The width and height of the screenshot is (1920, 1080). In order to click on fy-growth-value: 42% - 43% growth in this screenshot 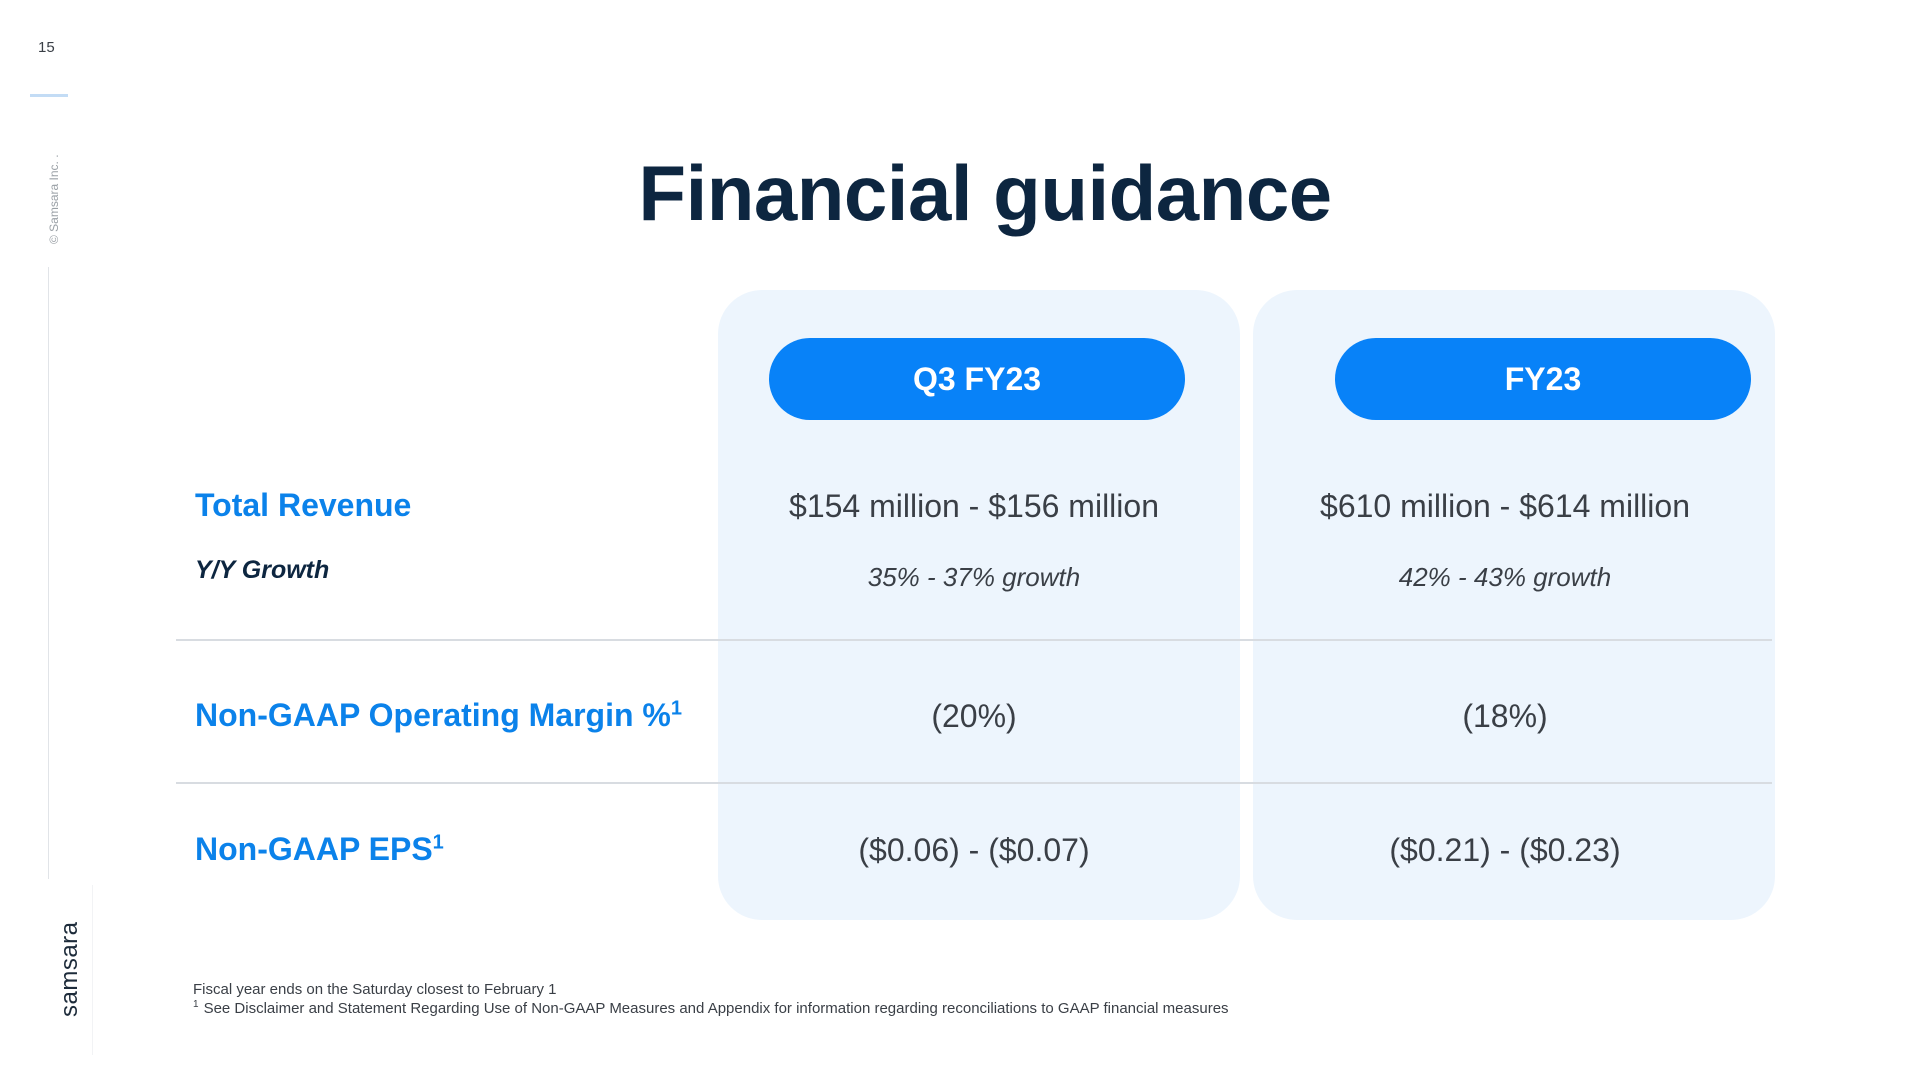, I will do `click(1505, 577)`.